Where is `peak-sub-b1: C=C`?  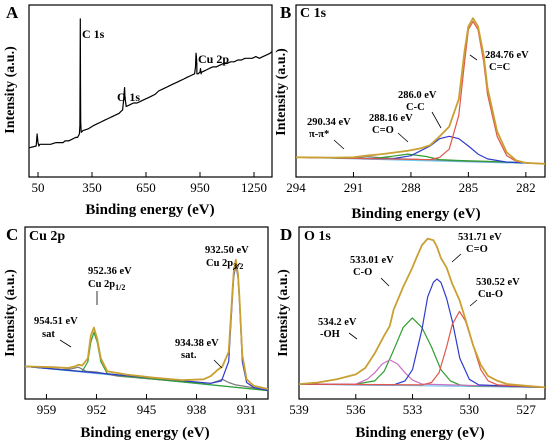
peak-sub-b1: C=C is located at coordinates (499, 67).